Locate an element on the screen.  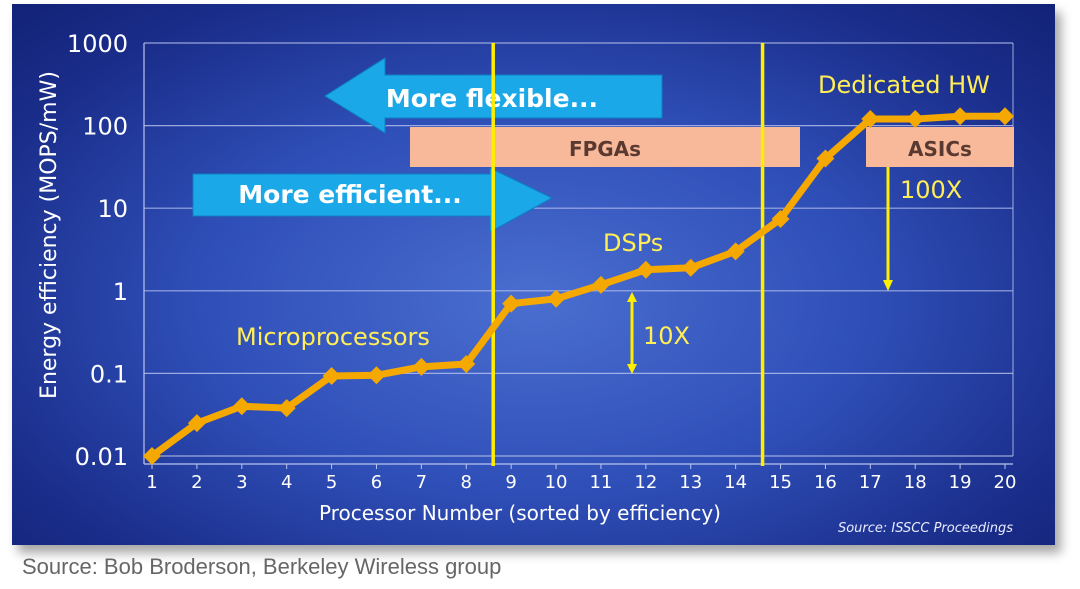
fpgas-label: FPGAs is located at coordinates (605, 149).